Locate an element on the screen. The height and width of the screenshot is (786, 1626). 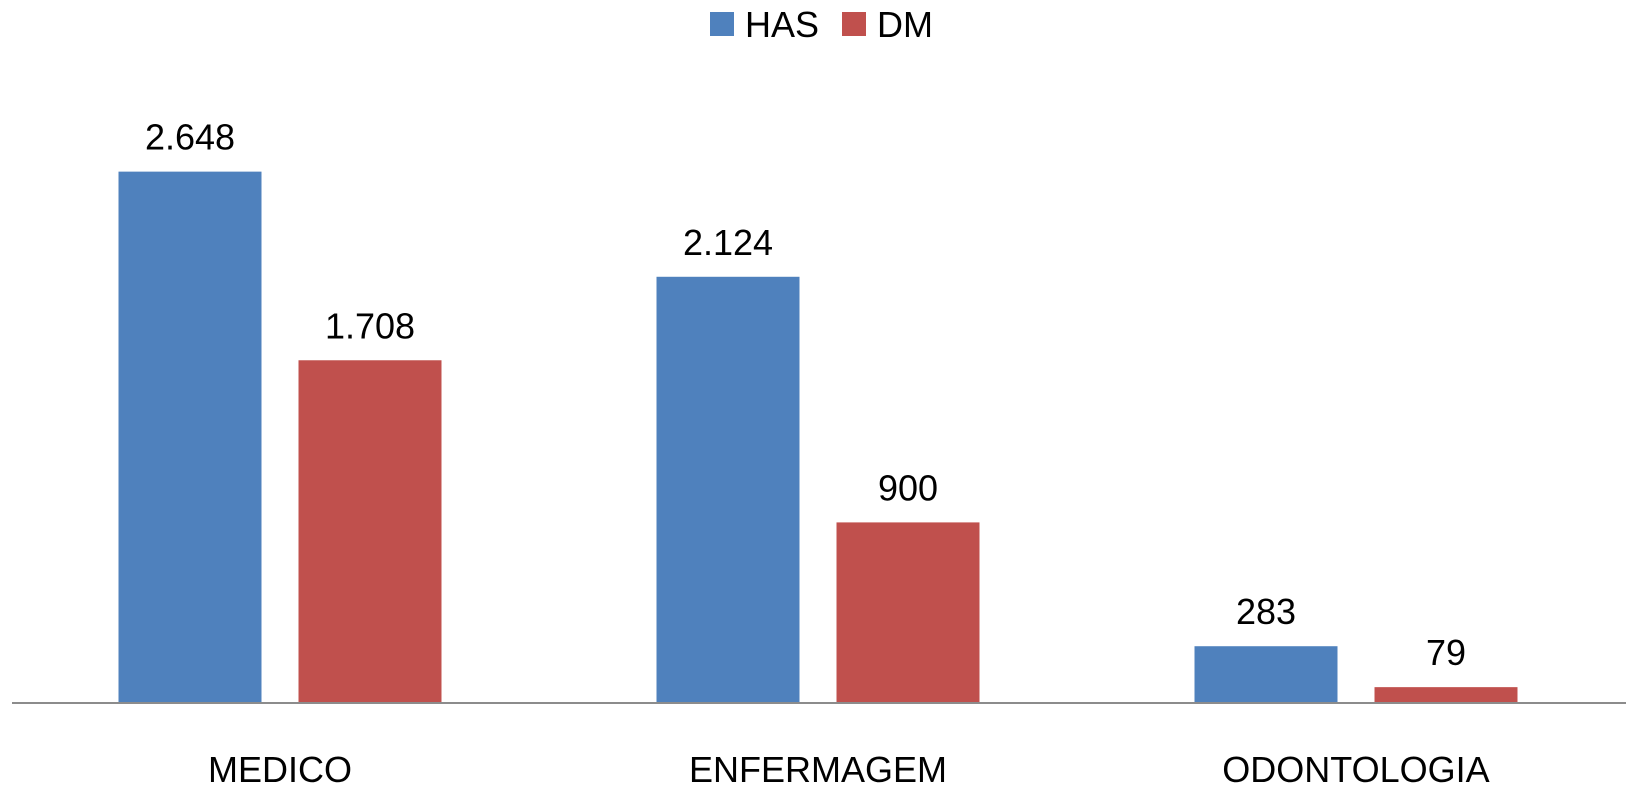
legend-label-has: HAS is located at coordinates (782, 24).